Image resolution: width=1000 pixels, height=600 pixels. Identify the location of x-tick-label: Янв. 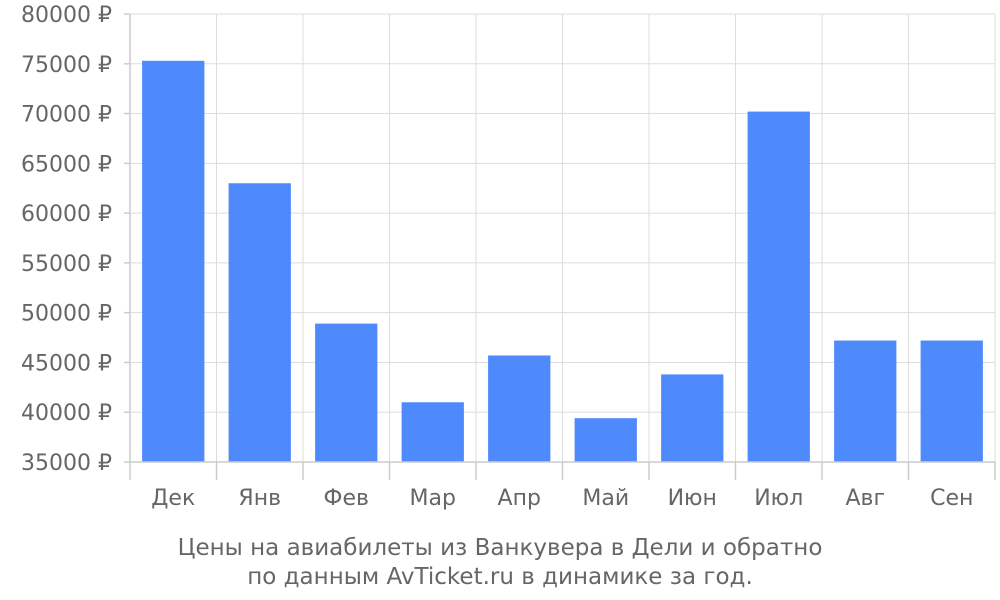
(259, 498).